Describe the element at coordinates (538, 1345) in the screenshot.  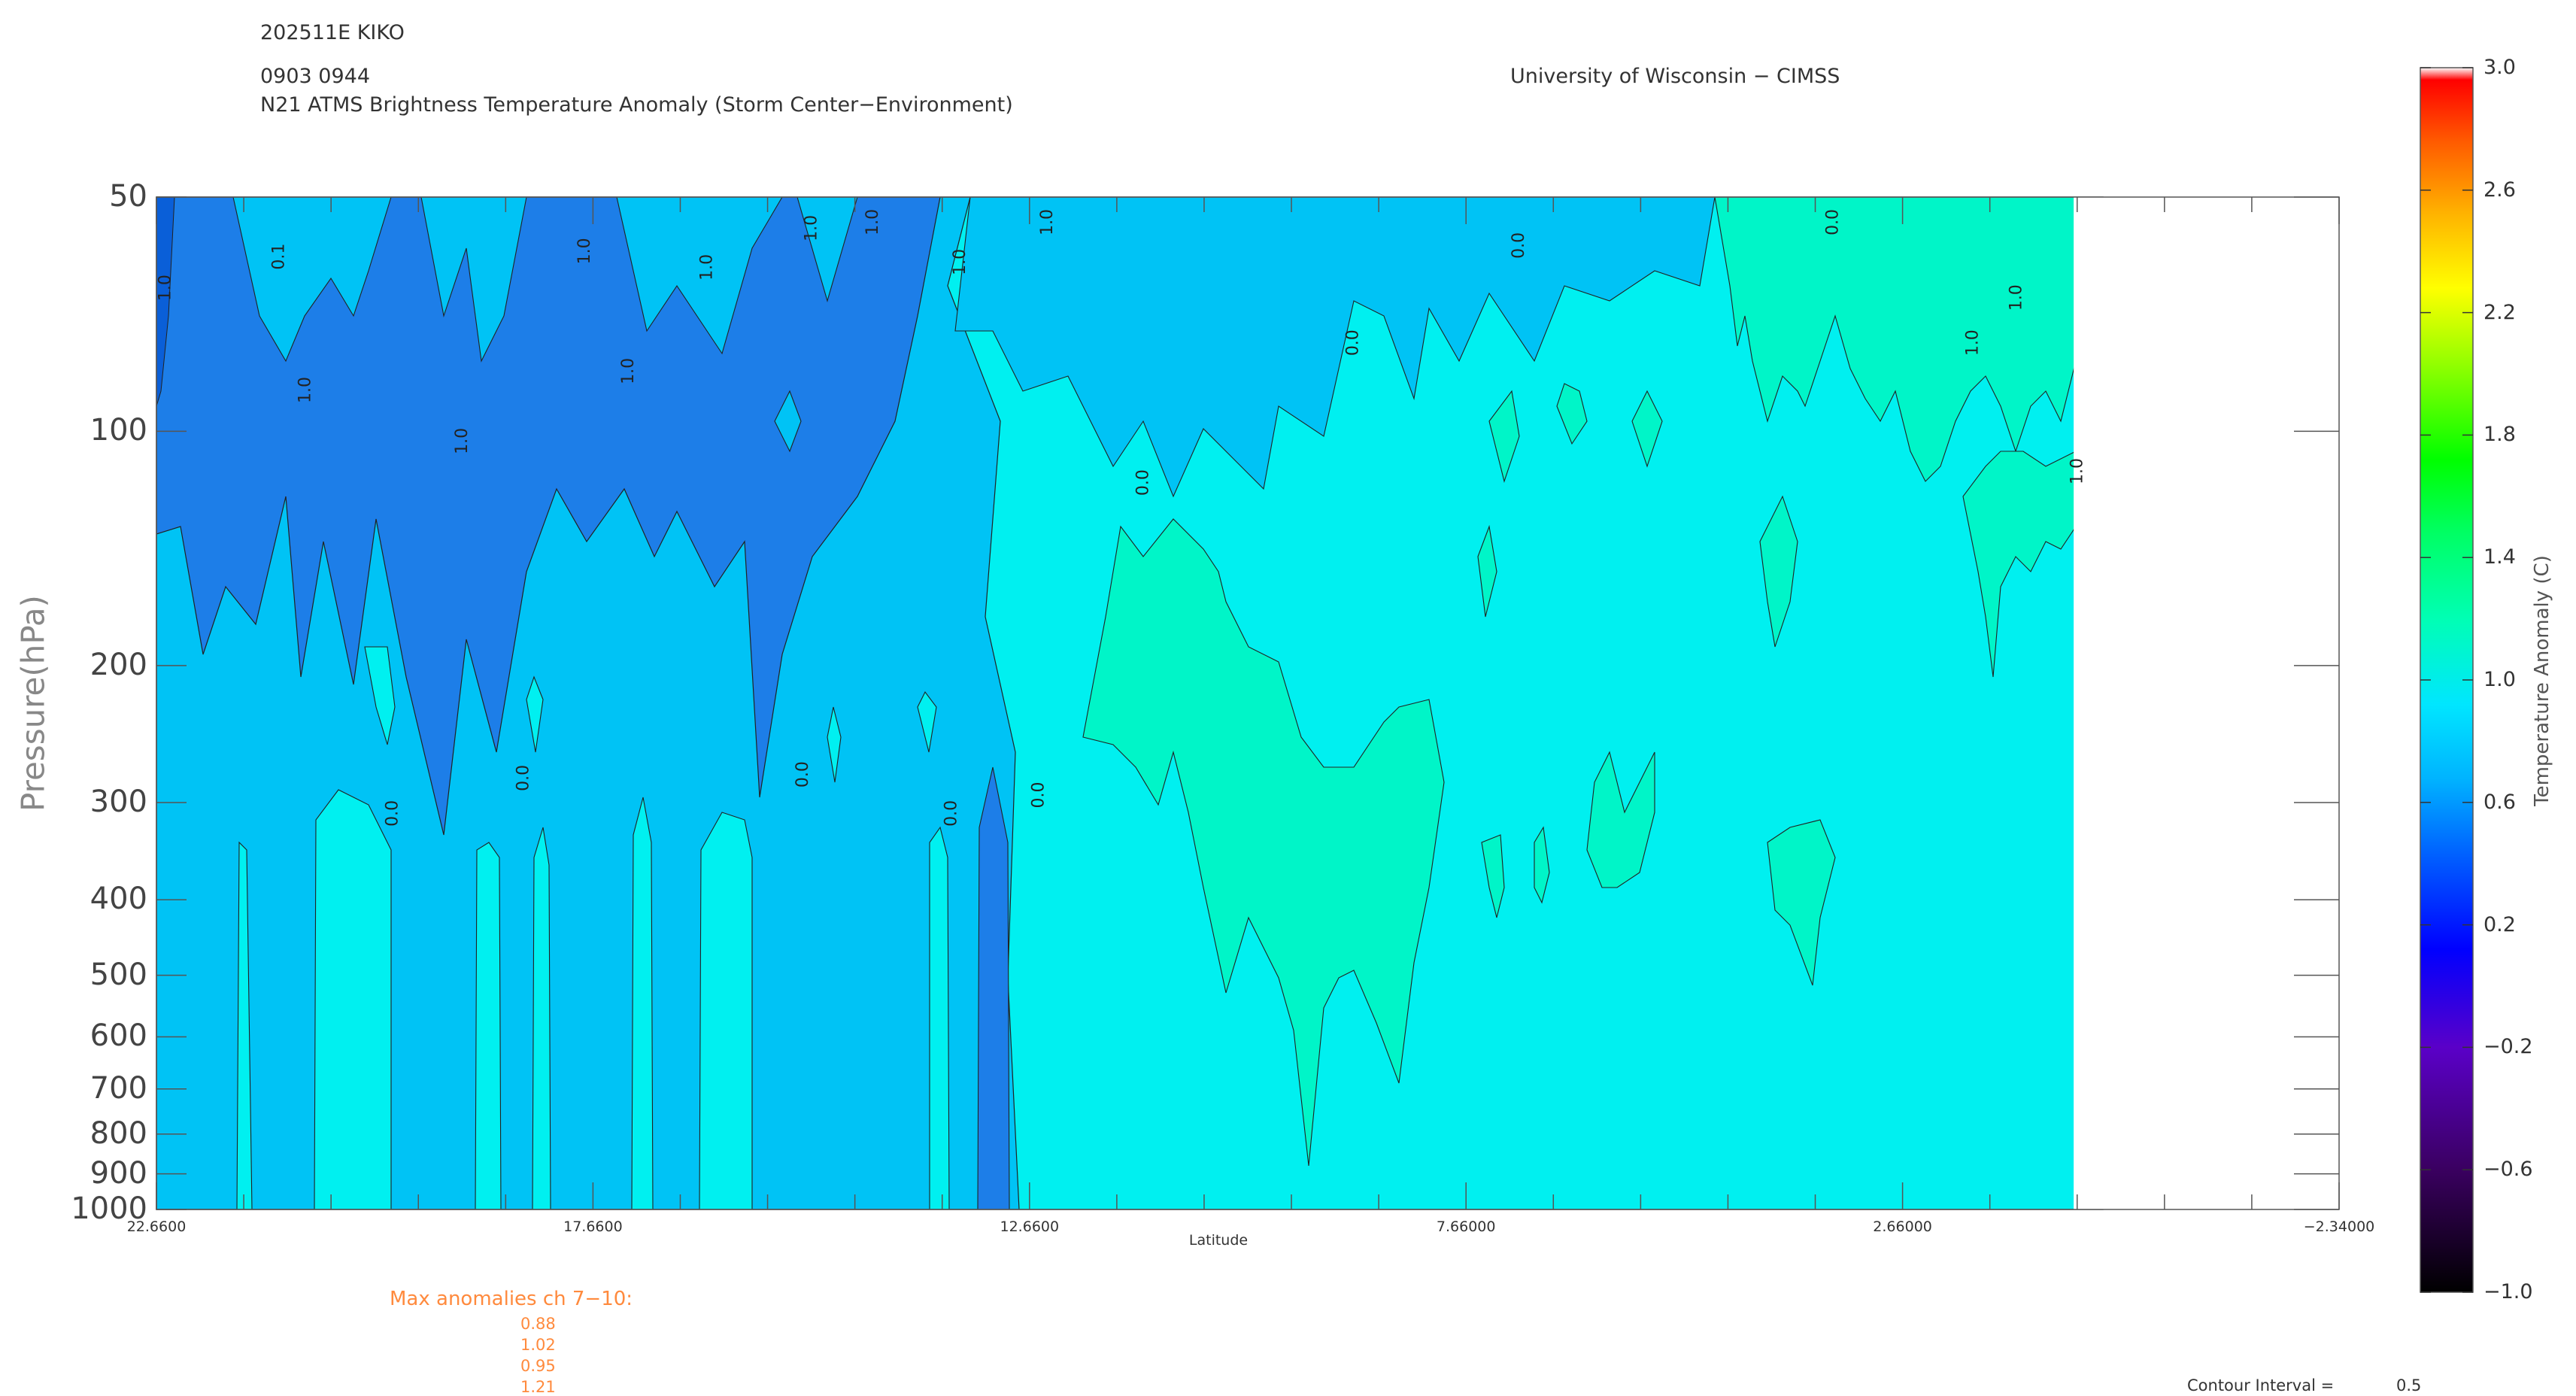
I see `max-anomaly-value: 1.02` at that location.